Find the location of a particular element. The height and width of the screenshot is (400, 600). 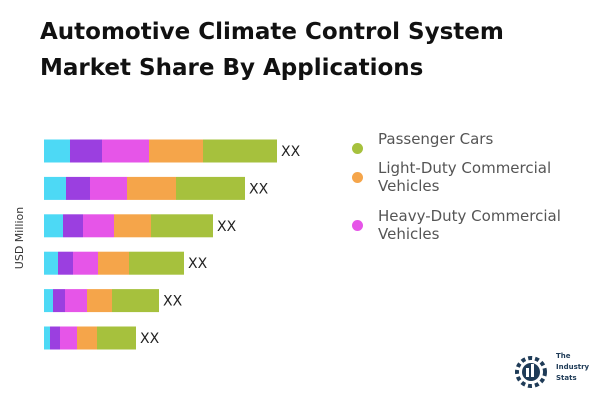

logo-icon is located at coordinates (531, 372).